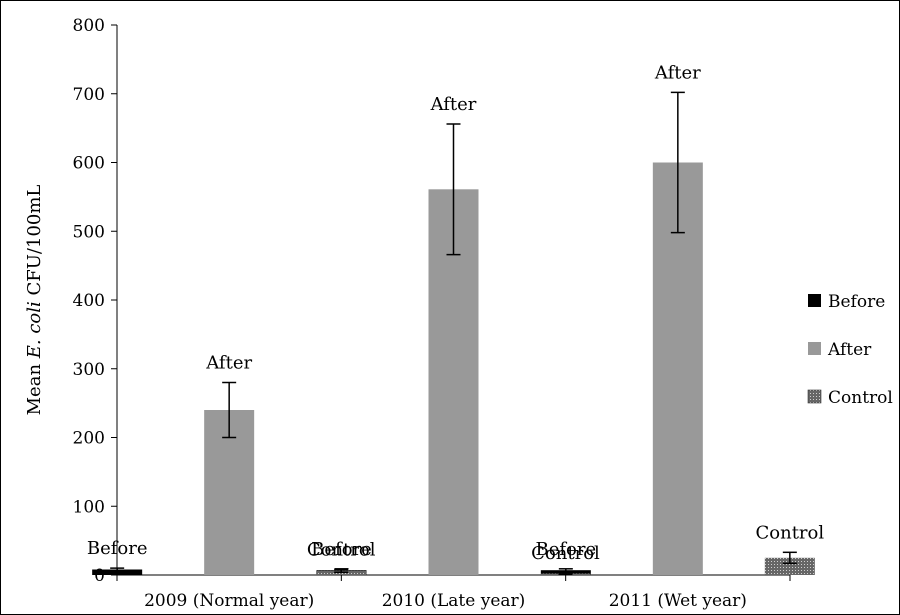 The width and height of the screenshot is (900, 615). I want to click on x-tick-label: 2010 (Late year), so click(454, 601).